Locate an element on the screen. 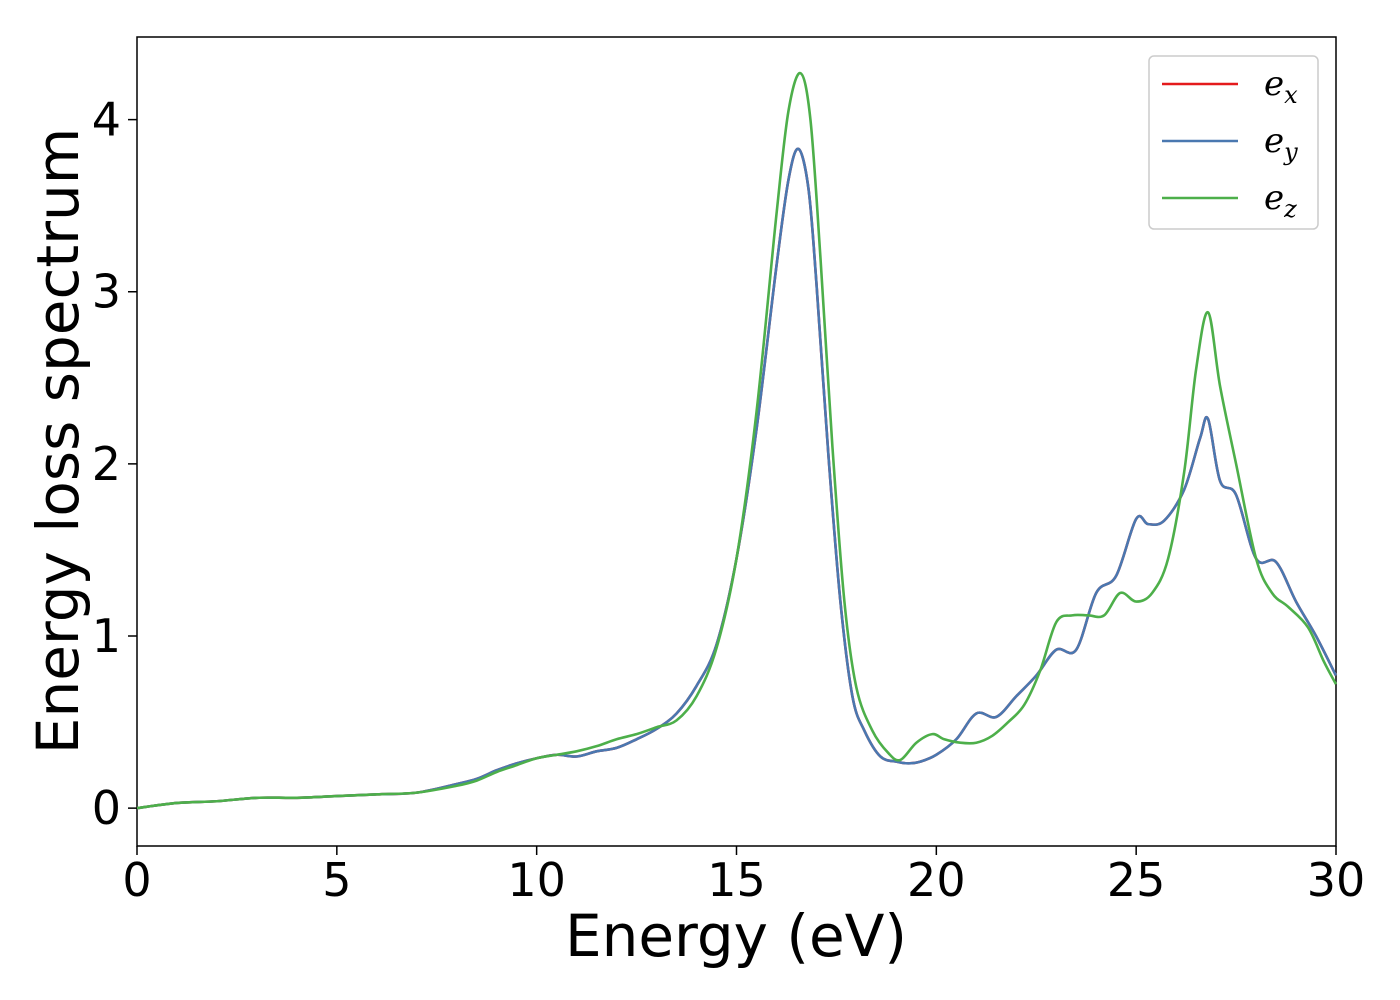 Image resolution: width=1400 pixels, height=1000 pixels. legend-label-e_y: ey is located at coordinates (1281, 143).